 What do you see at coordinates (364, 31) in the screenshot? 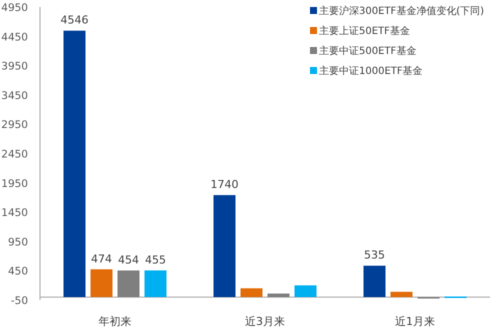
I see `legend-label: 主要上证50ETF基金` at bounding box center [364, 31].